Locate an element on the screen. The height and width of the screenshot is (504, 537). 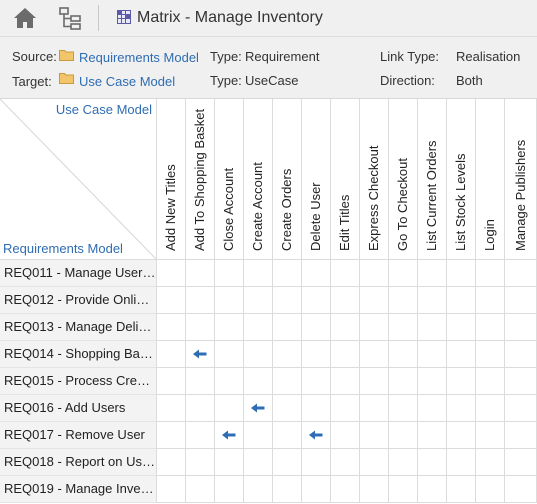
column-header: Login is located at coordinates (490, 179).